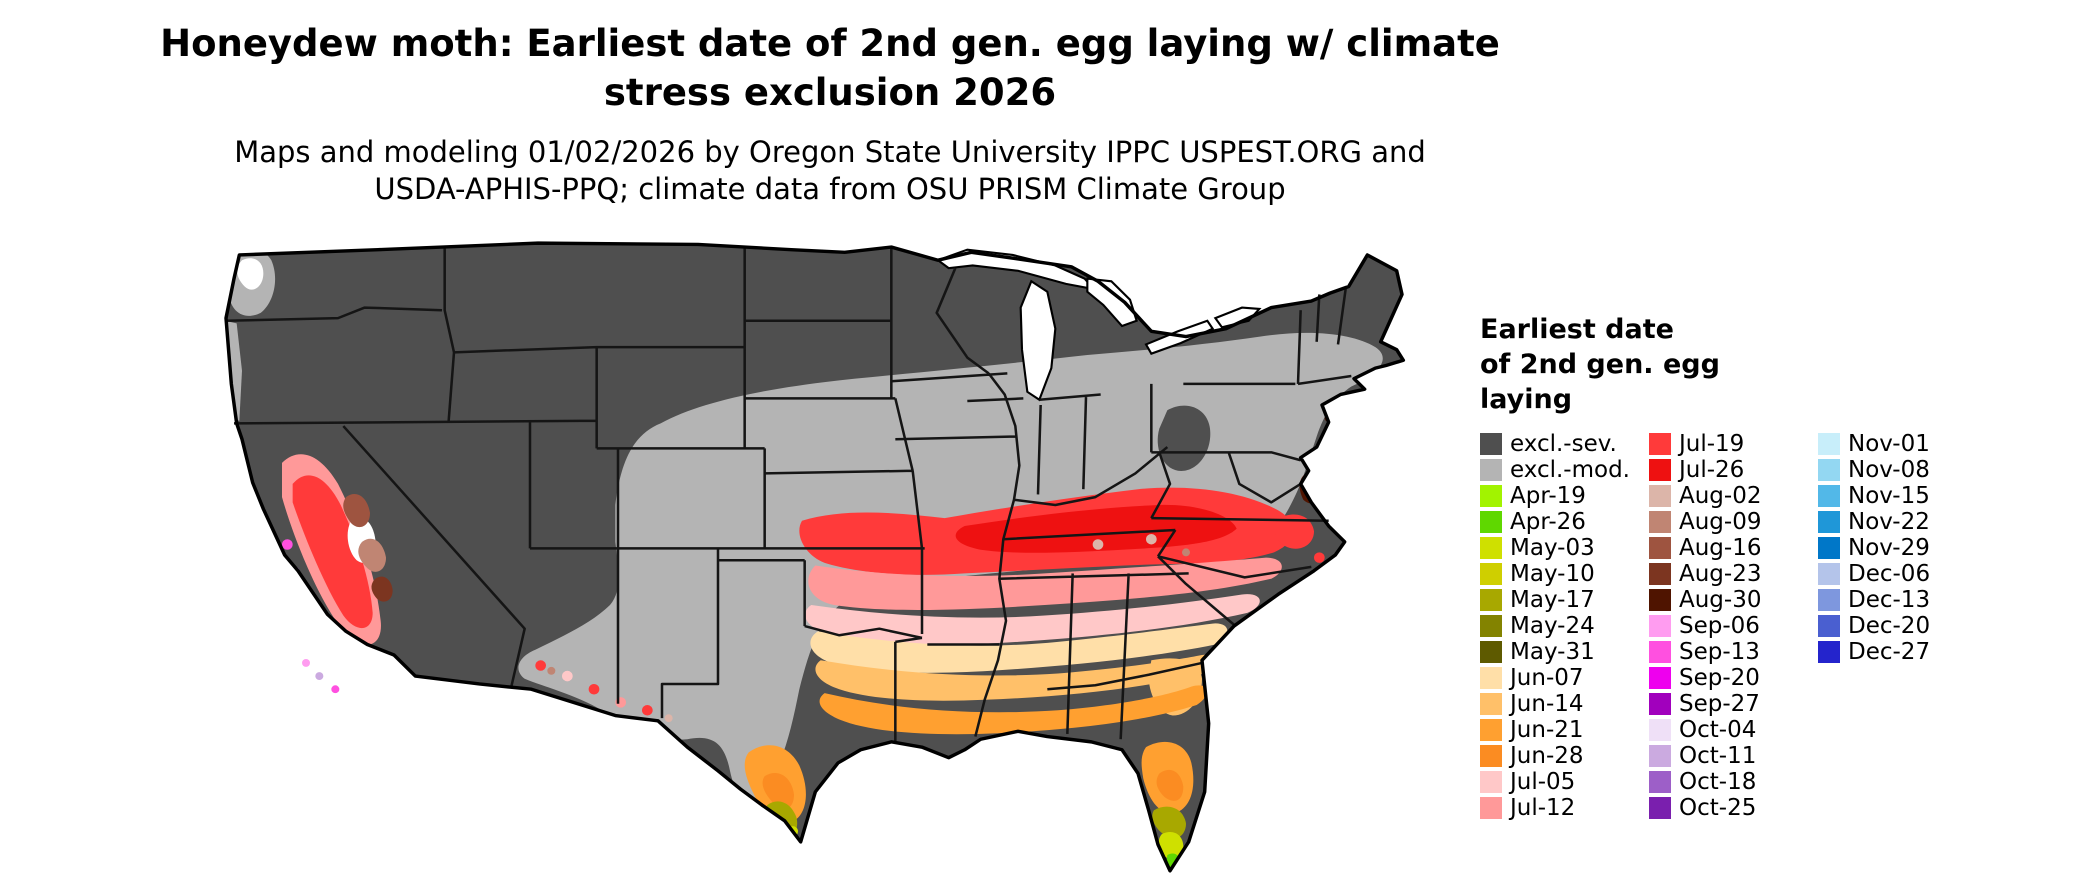 This screenshot has height=892, width=2100. I want to click on legend-label: Apr-19, so click(1548, 496).